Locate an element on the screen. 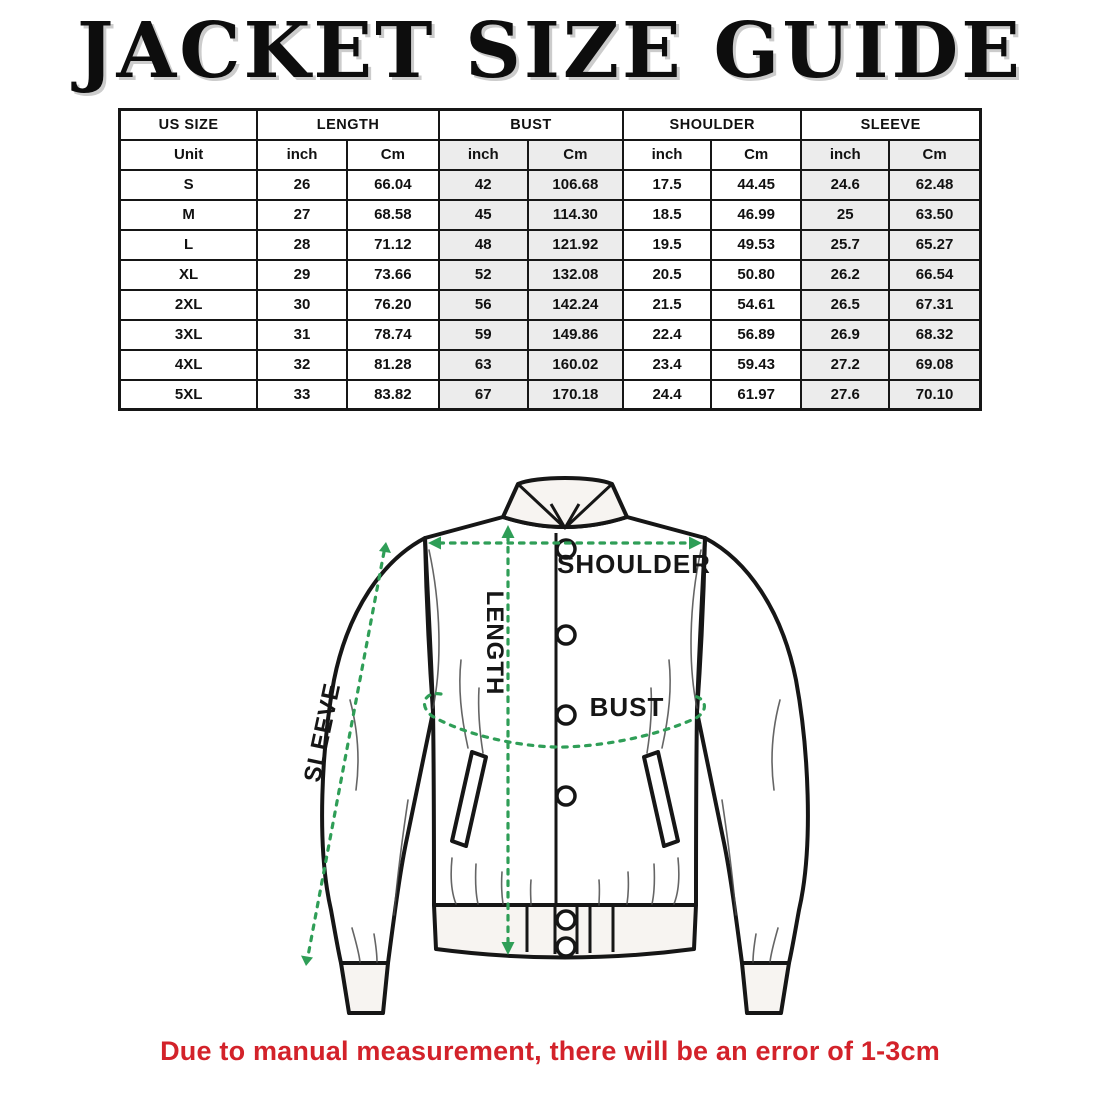 The image size is (1100, 1100). measurement-cell: 24.6 is located at coordinates (845, 184).